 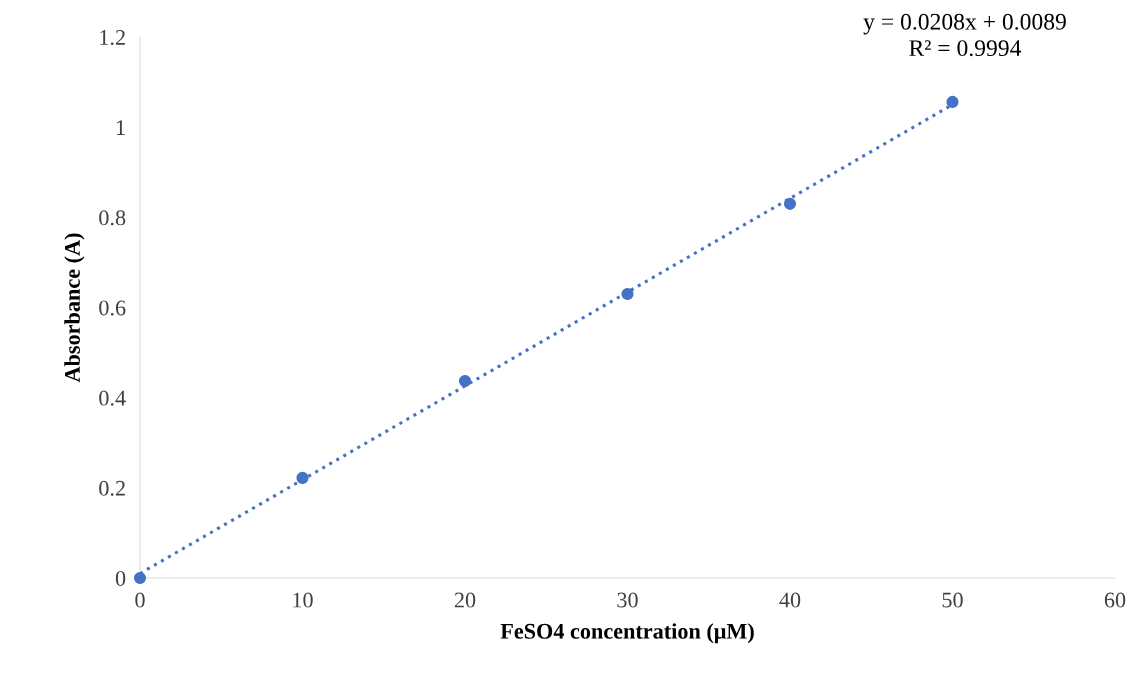 What do you see at coordinates (112, 37) in the screenshot?
I see `y-tick-label: 1.2` at bounding box center [112, 37].